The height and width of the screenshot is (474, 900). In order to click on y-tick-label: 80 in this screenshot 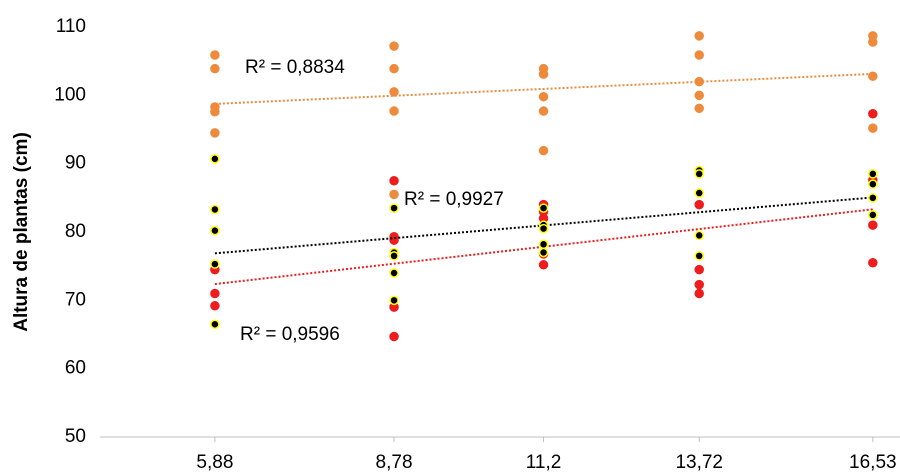, I will do `click(75, 231)`.